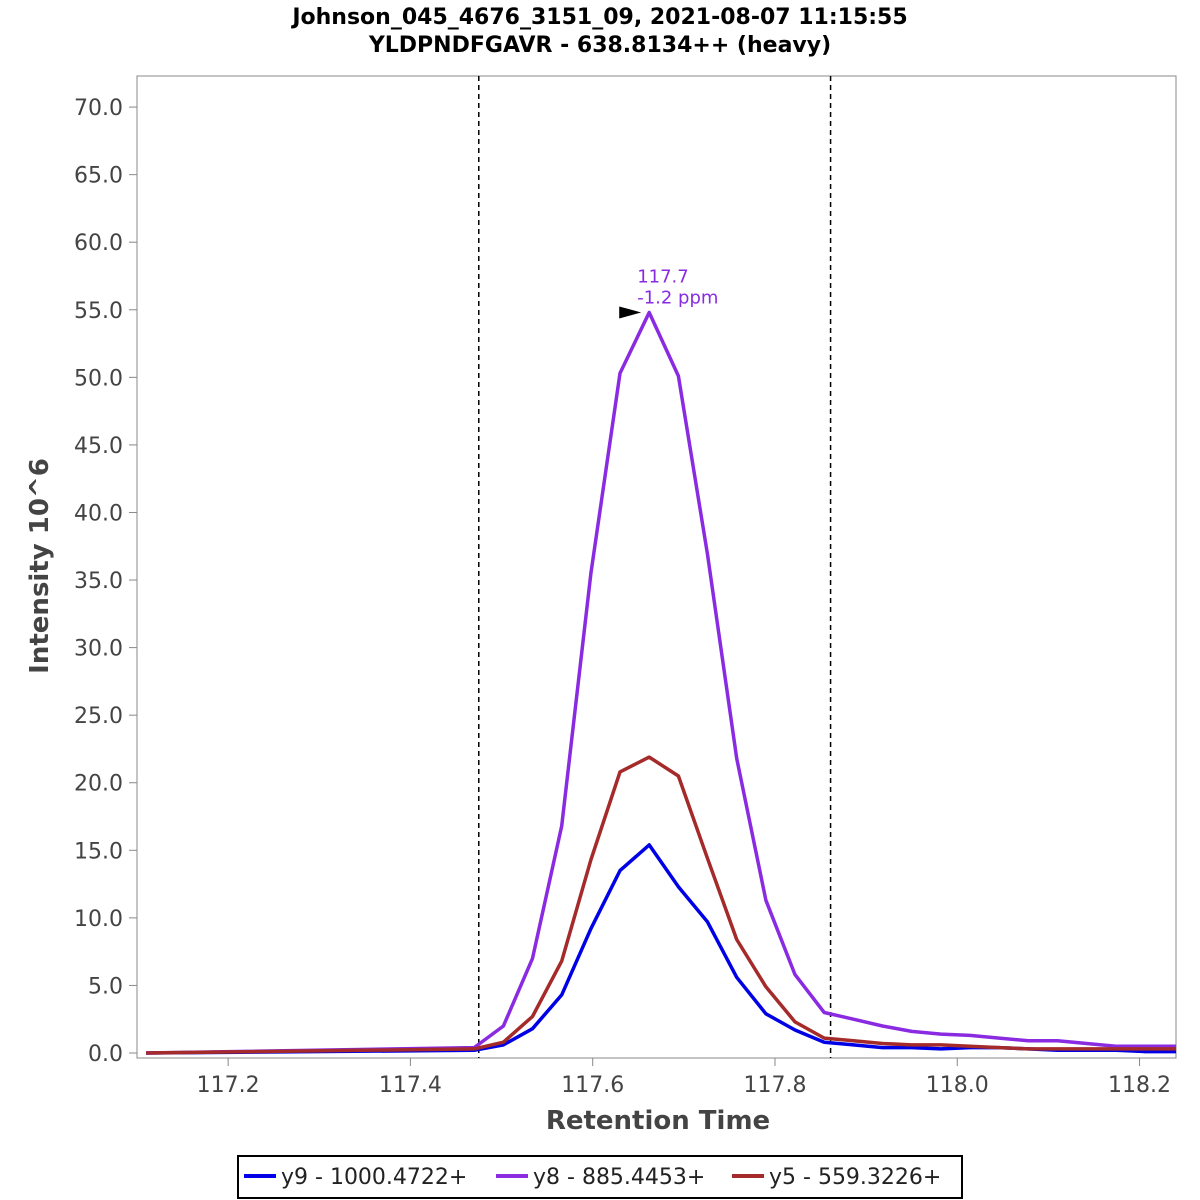 This screenshot has height=1200, width=1200. I want to click on legend-label-y9: y9 - 1000.4722+, so click(374, 1177).